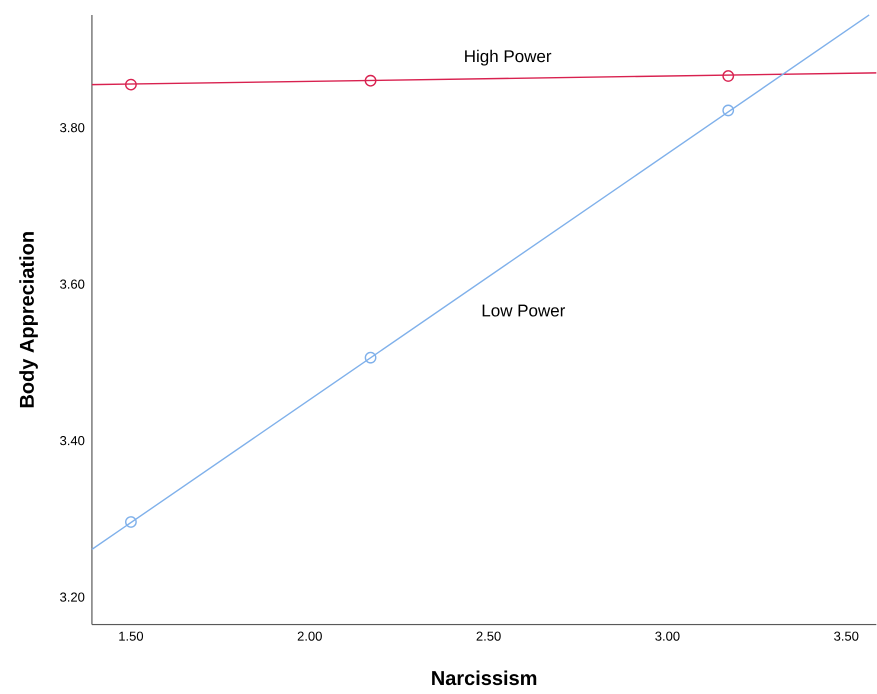 This screenshot has width=877, height=694. What do you see at coordinates (524, 310) in the screenshot?
I see `series-label: Low Power` at bounding box center [524, 310].